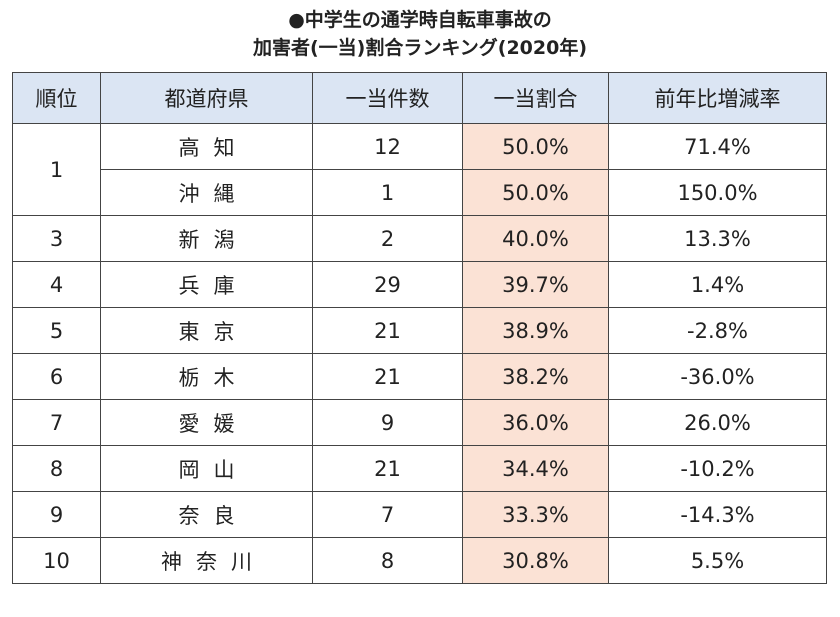 This screenshot has width=840, height=617. What do you see at coordinates (56, 98) in the screenshot?
I see `header-rank: 順位` at bounding box center [56, 98].